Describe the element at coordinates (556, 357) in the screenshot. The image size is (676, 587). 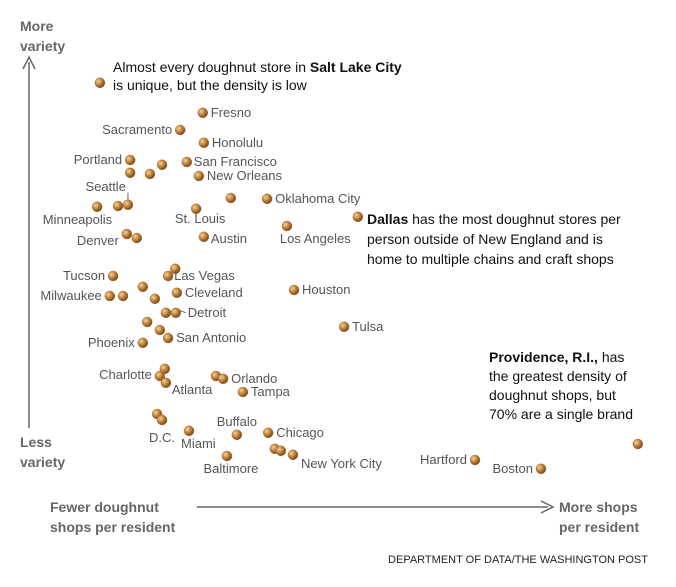
I see `annotation: Providence, R.I., has` at that location.